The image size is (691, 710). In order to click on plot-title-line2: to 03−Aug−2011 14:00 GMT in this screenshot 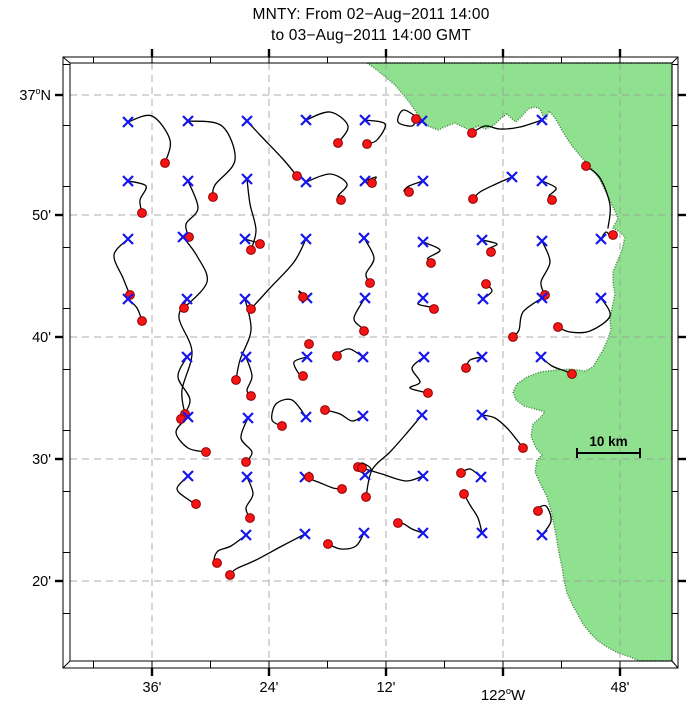, I will do `click(371, 35)`.